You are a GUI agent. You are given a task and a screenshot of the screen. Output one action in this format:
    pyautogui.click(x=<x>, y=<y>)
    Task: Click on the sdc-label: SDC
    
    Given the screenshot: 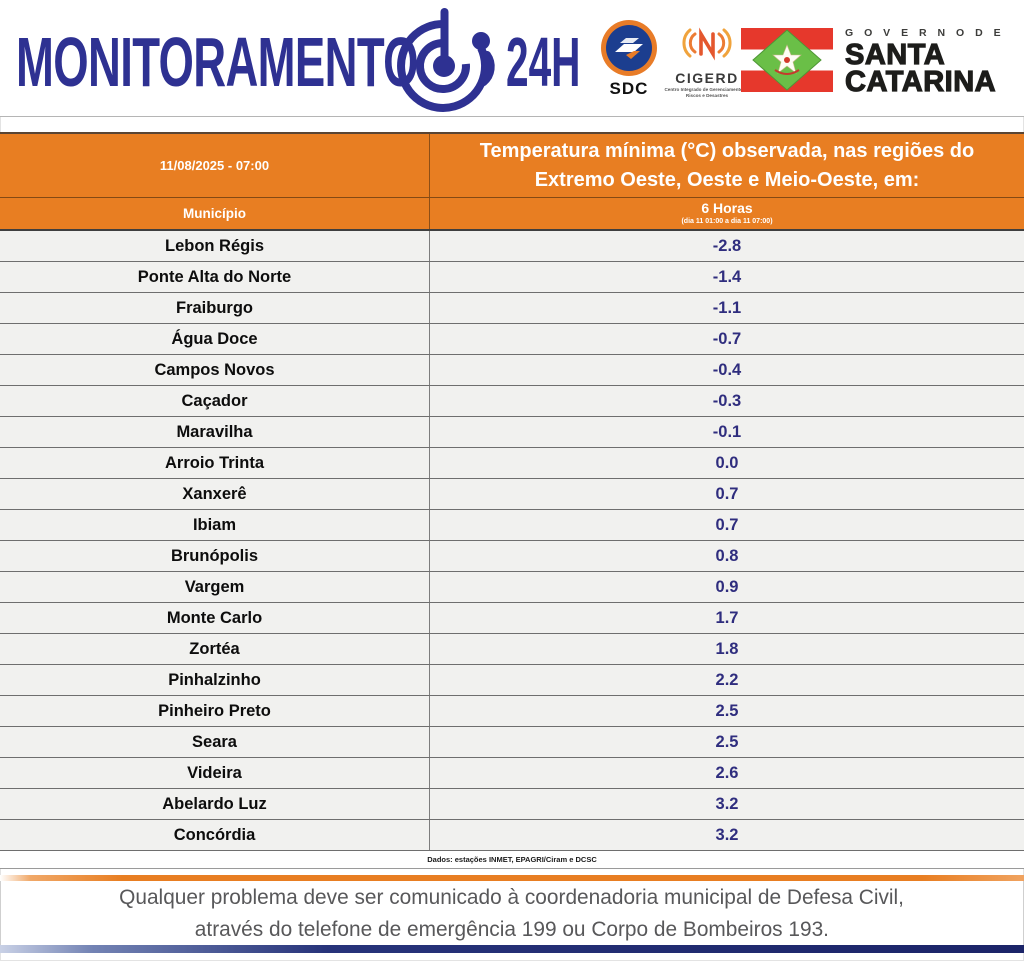 What is the action you would take?
    pyautogui.click(x=629, y=88)
    